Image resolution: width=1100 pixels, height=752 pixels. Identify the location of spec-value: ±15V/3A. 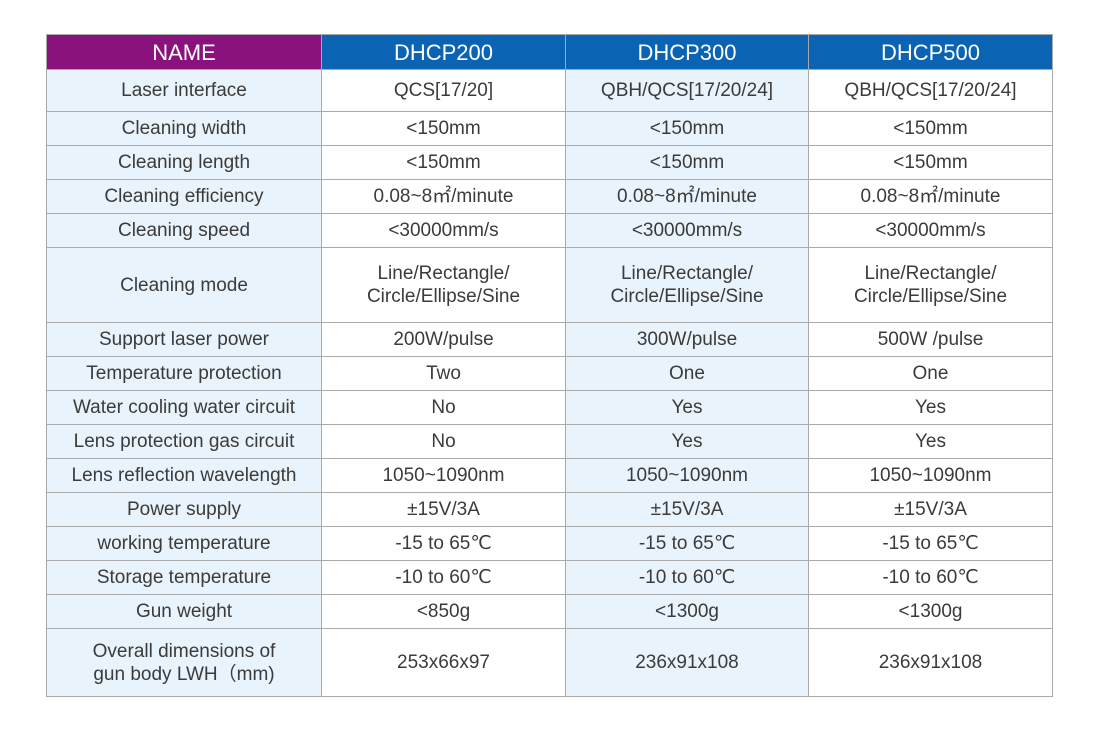
(930, 509).